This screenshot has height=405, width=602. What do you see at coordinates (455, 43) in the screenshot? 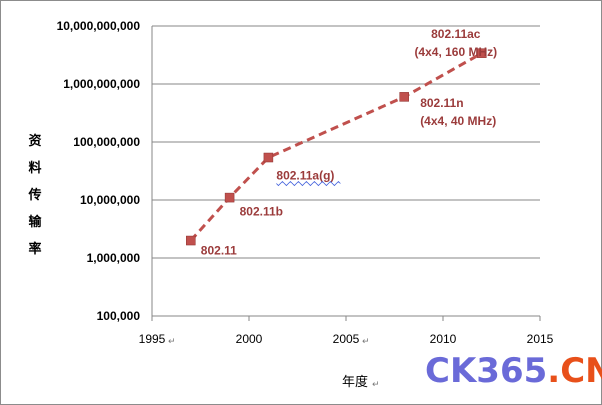
I see `data-label: 802.11ac (4x4, 160 MHz)` at bounding box center [455, 43].